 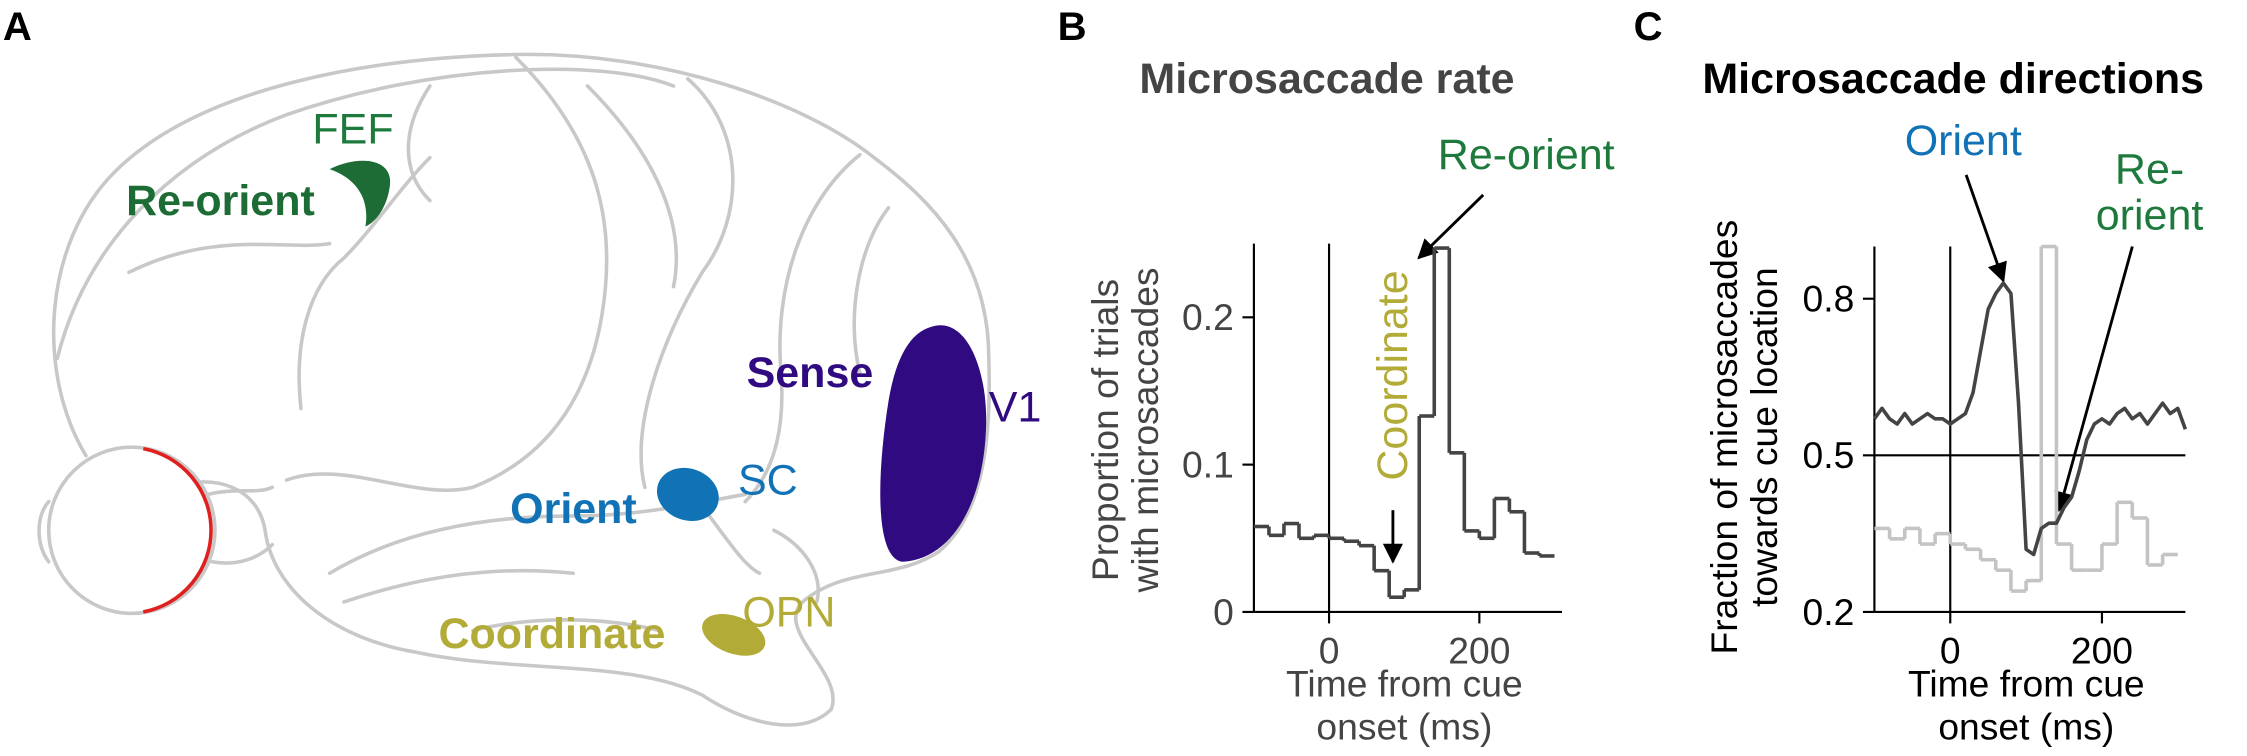 I want to click on y-axis-label: Fraction of microsaccades, so click(x=1724, y=437).